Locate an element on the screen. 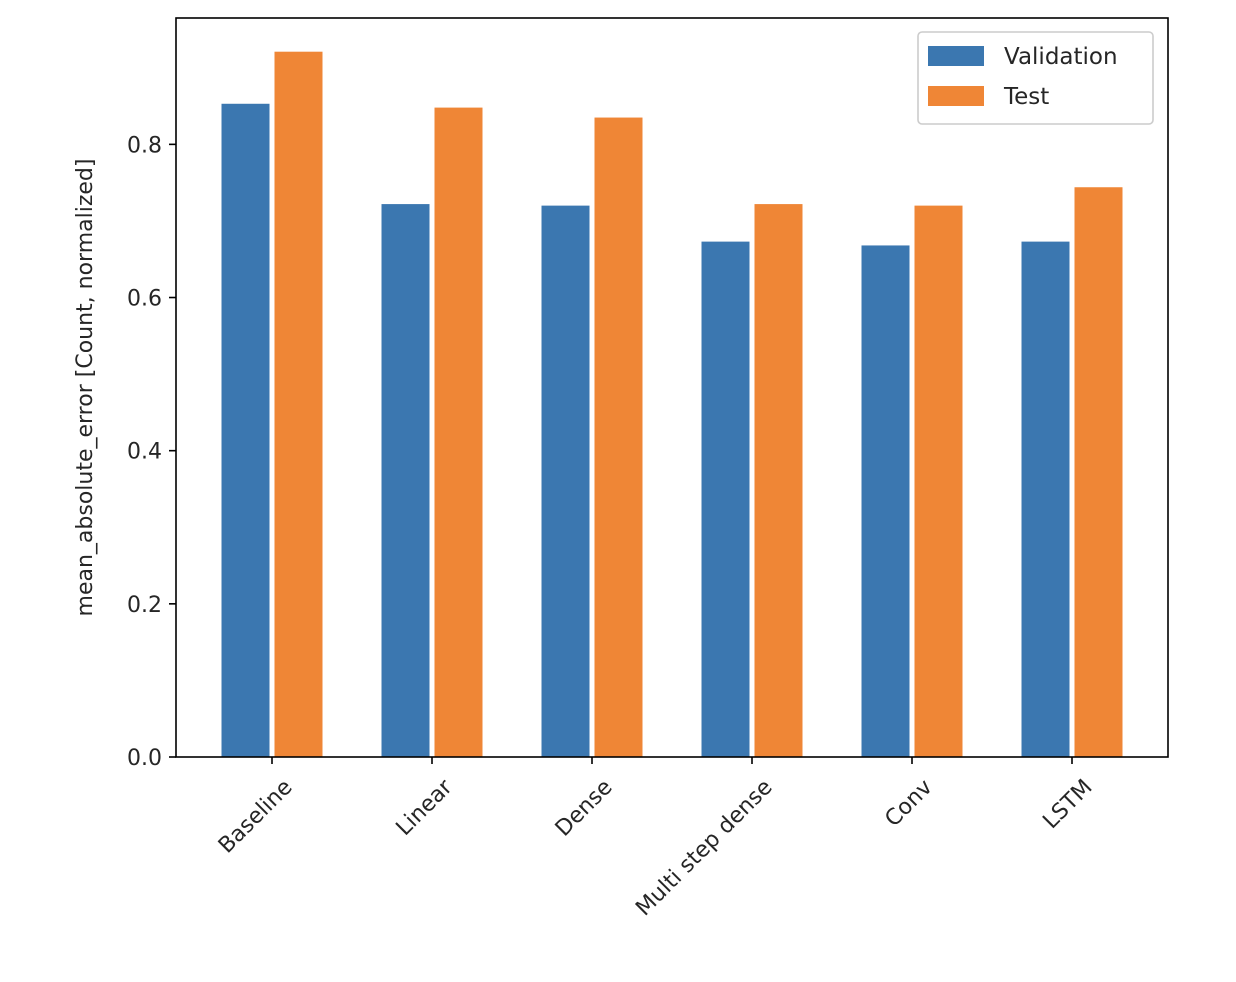  bar-validation-conv is located at coordinates (885, 501).